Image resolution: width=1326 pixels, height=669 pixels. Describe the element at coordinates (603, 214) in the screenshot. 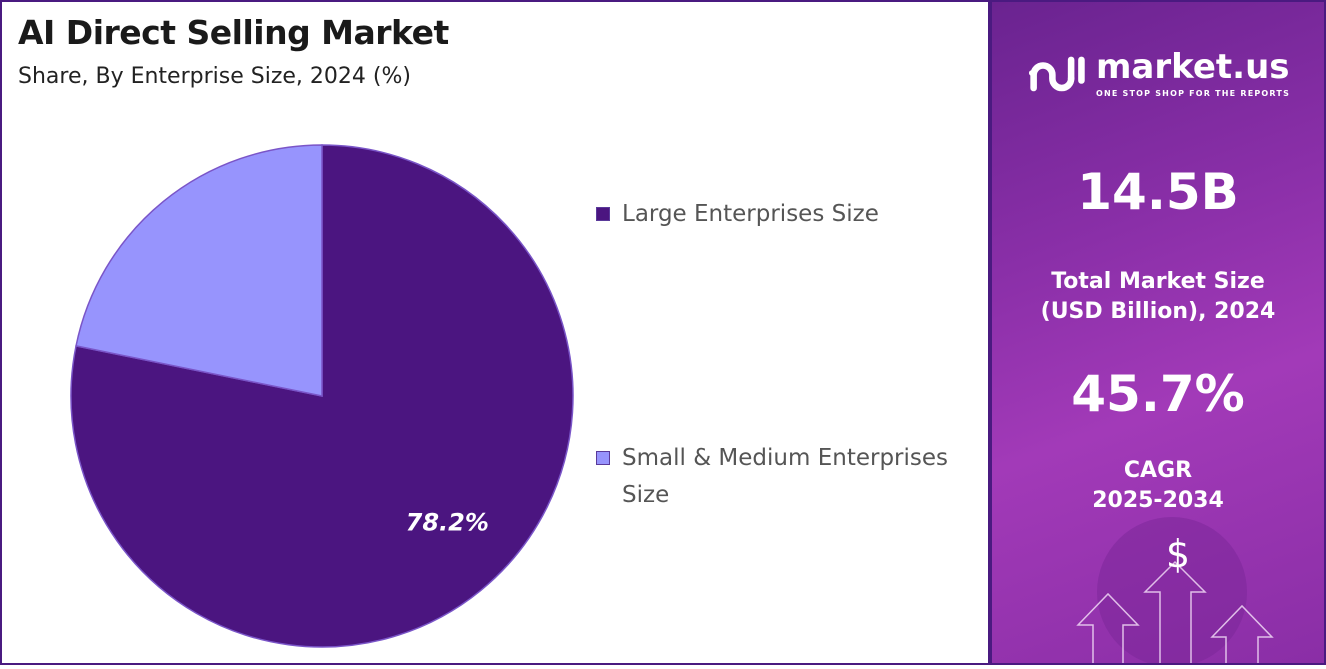

I see `legend-swatch-large` at that location.